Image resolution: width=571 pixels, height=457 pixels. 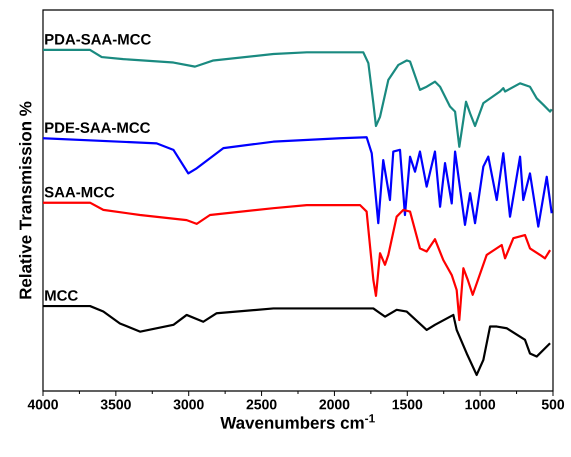 What do you see at coordinates (115, 405) in the screenshot?
I see `x-tick-label: 3500` at bounding box center [115, 405].